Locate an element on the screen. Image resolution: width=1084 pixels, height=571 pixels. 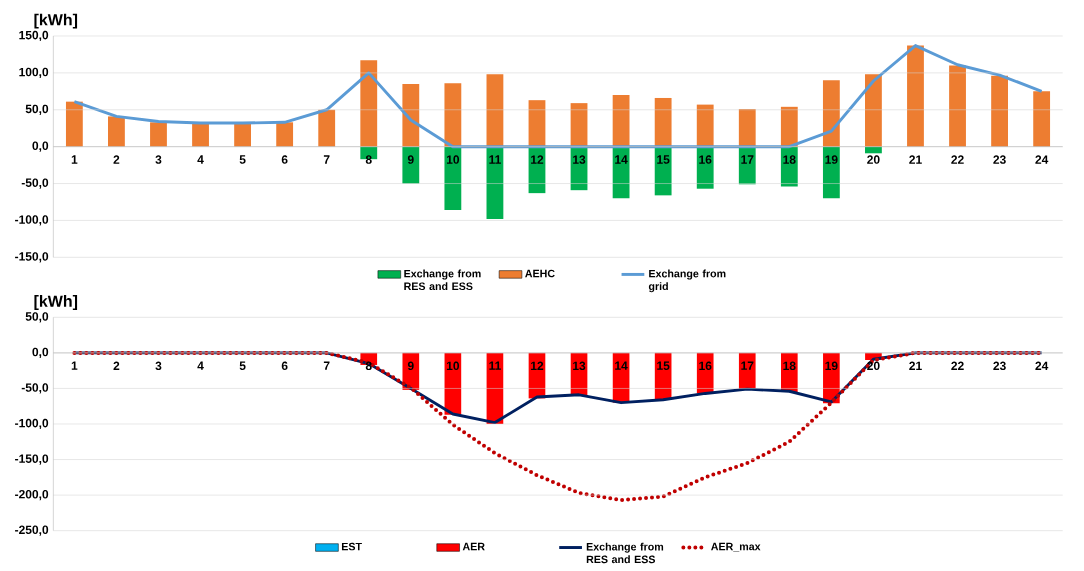
legend-label: AER is located at coordinates (473, 547).